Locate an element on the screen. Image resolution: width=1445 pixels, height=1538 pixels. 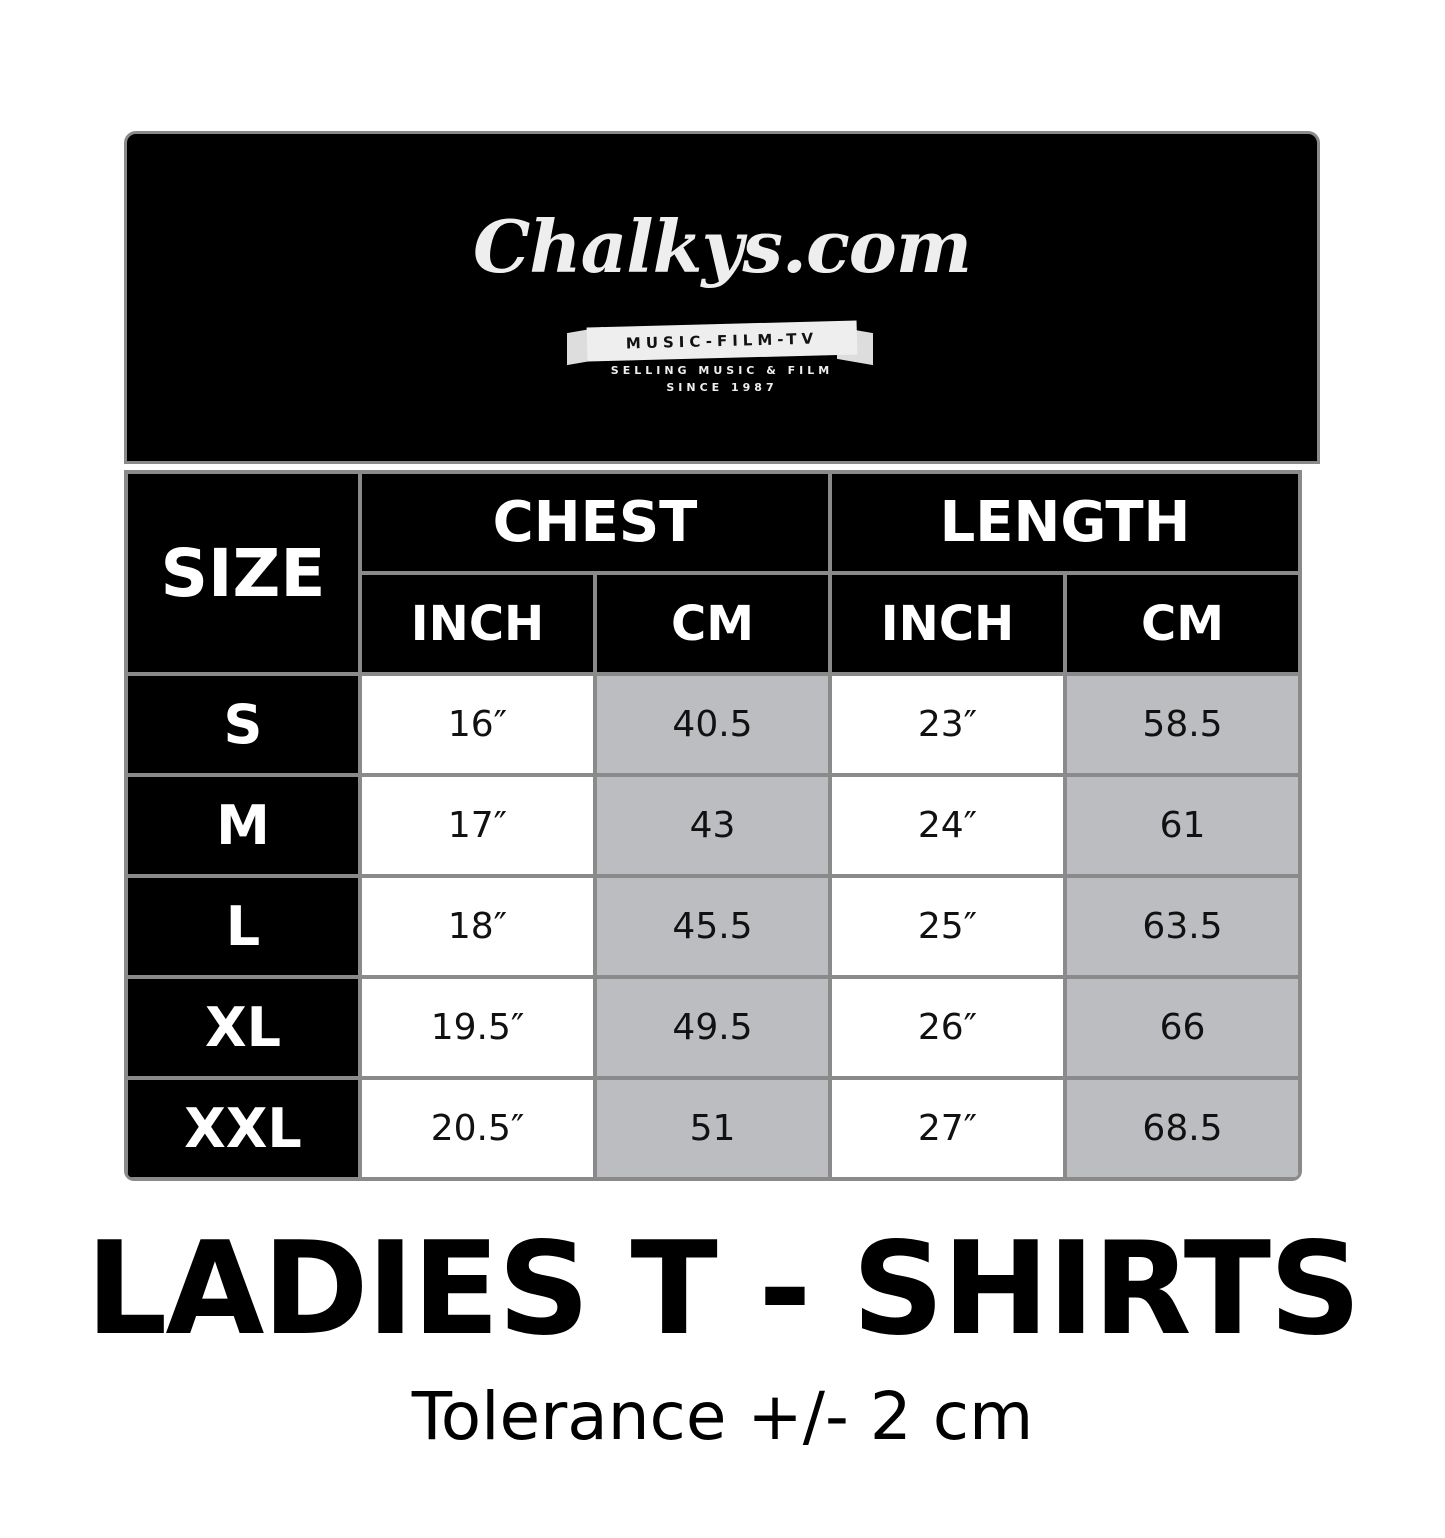
length-inch-cell: 23″ is located at coordinates (947, 724).